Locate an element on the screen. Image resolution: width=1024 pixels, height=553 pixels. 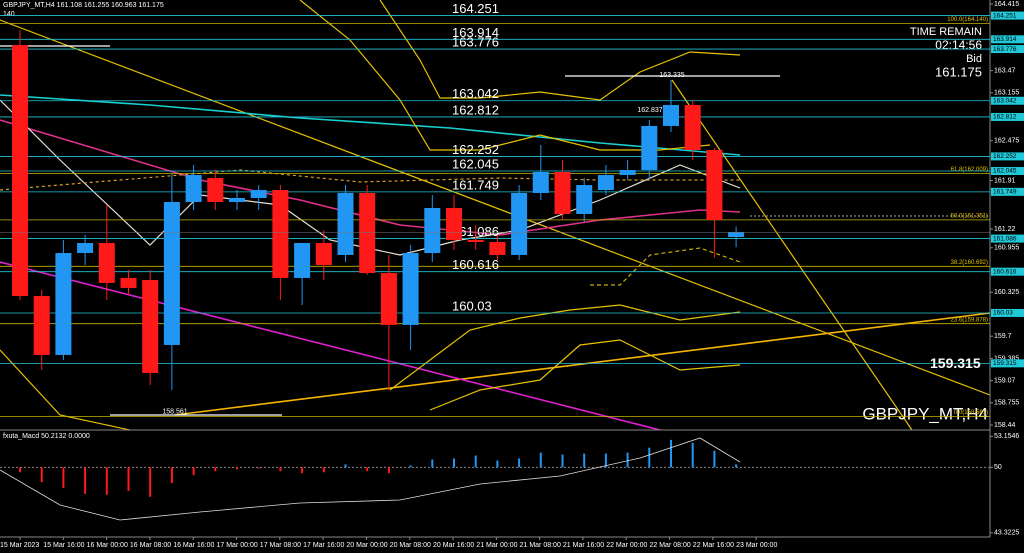
x-tick-label: 21 Mar 08:00 is located at coordinates (540, 545).